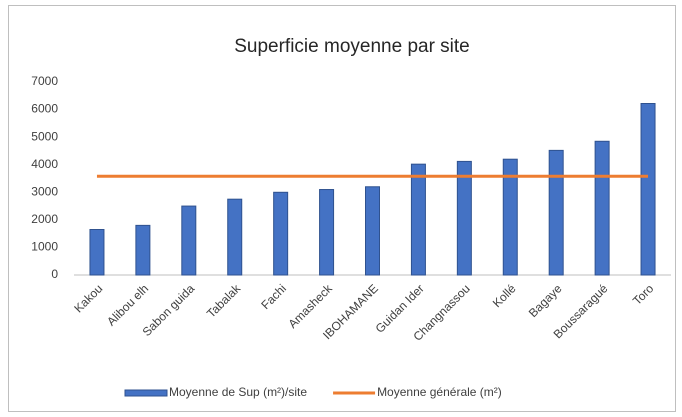 The height and width of the screenshot is (417, 682). What do you see at coordinates (44, 247) in the screenshot?
I see `y-tick-label: 1000` at bounding box center [44, 247].